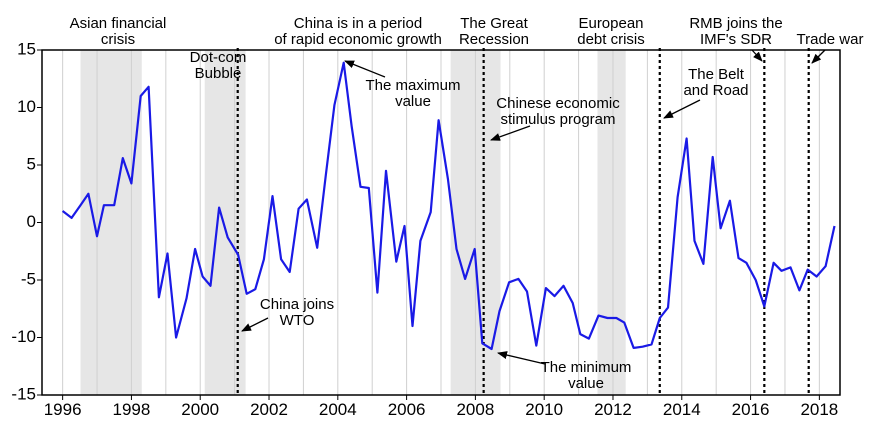 The height and width of the screenshot is (423, 872). What do you see at coordinates (494, 39) in the screenshot?
I see `annotation: Recession` at bounding box center [494, 39].